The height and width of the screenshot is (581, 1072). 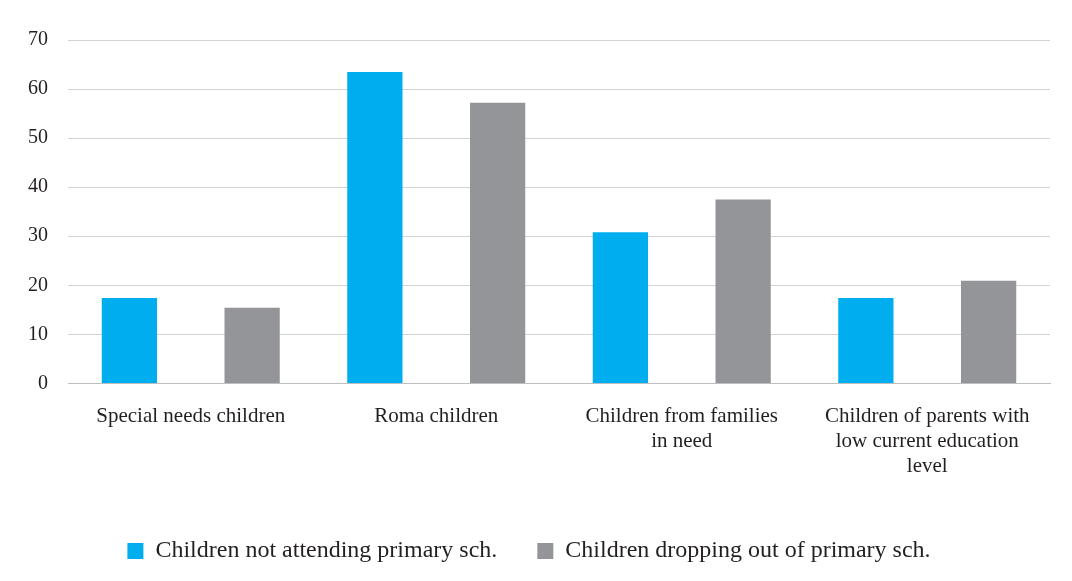 What do you see at coordinates (748, 549) in the screenshot?
I see `legend-label: Children dropping out of primary sch.` at bounding box center [748, 549].